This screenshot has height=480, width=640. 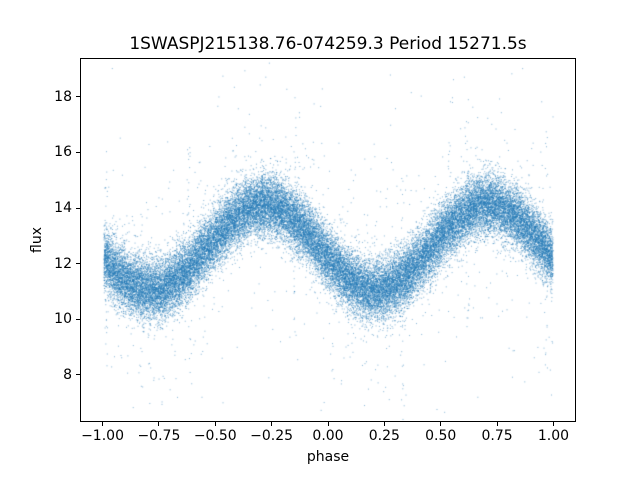 What do you see at coordinates (159, 436) in the screenshot?
I see `x-tick-label: −0.75` at bounding box center [159, 436].